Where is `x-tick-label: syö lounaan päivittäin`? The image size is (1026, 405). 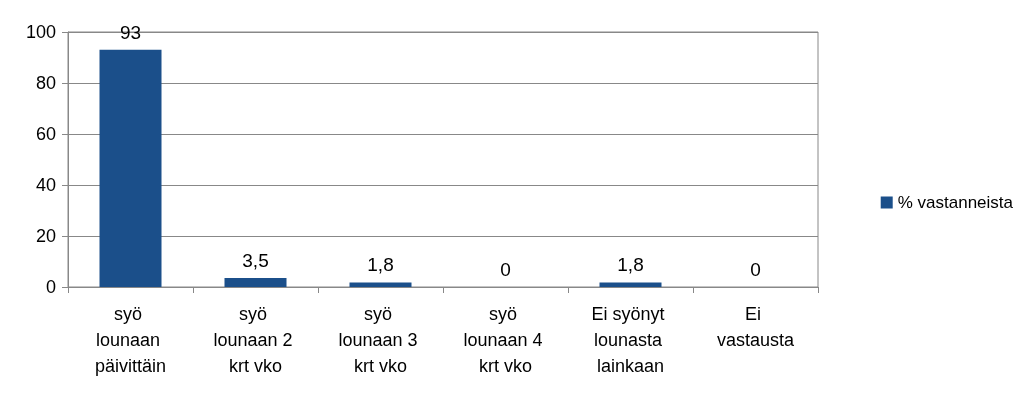 x-tick-label: syö lounaan päivittäin is located at coordinates (130, 340).